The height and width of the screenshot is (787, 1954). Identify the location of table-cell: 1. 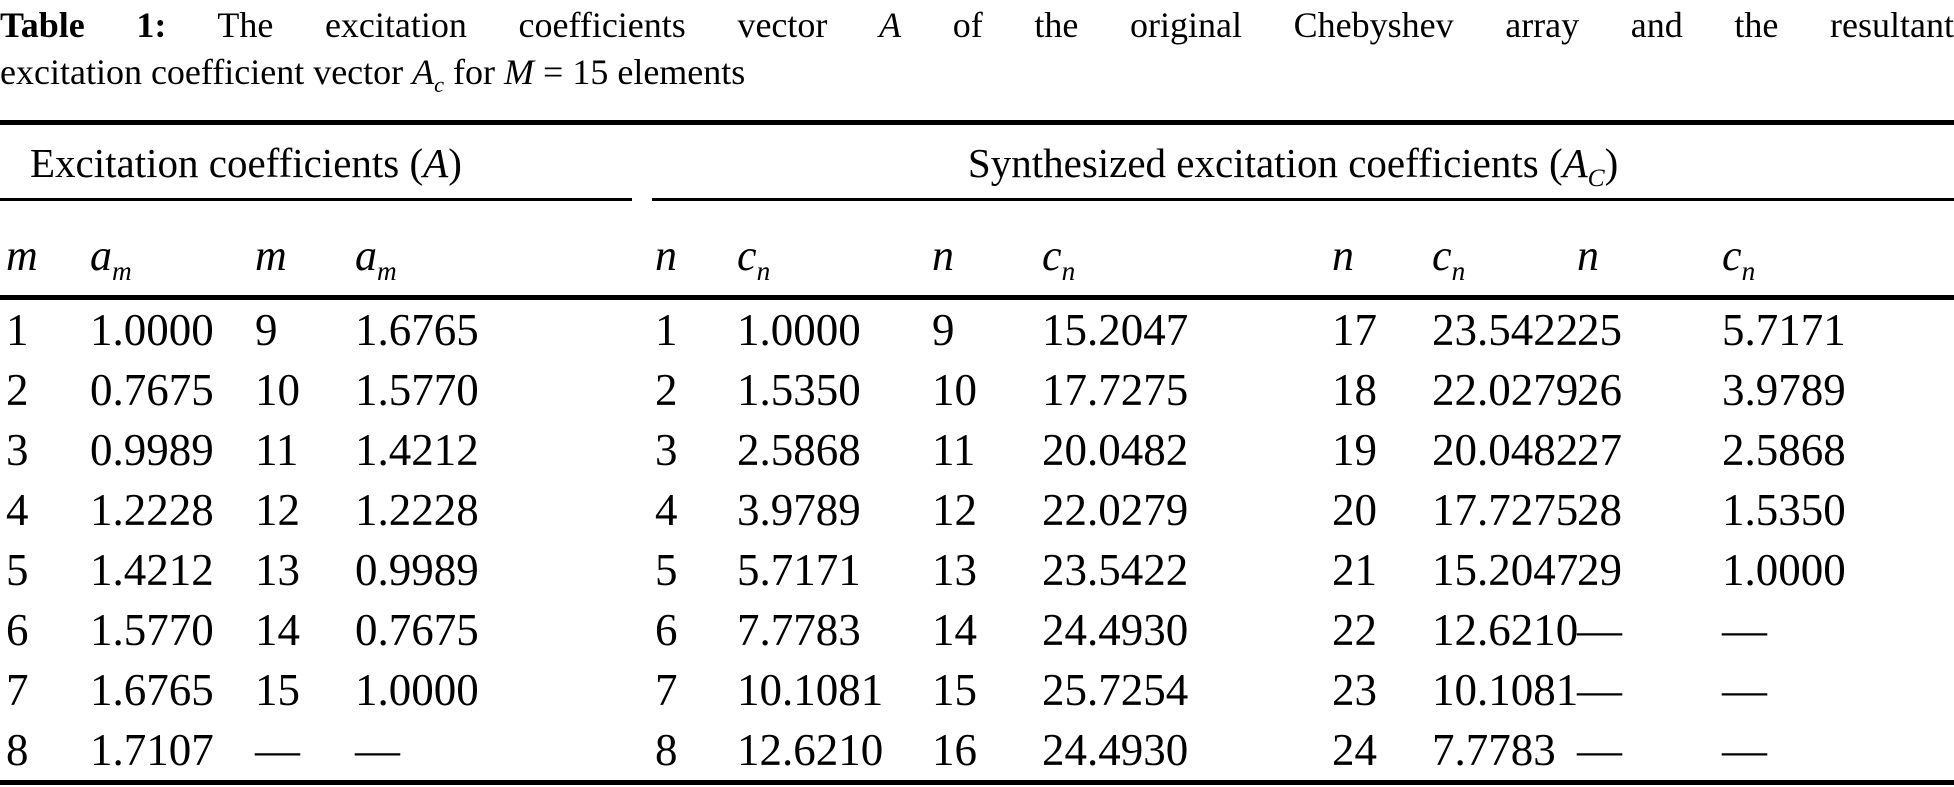
(17, 330).